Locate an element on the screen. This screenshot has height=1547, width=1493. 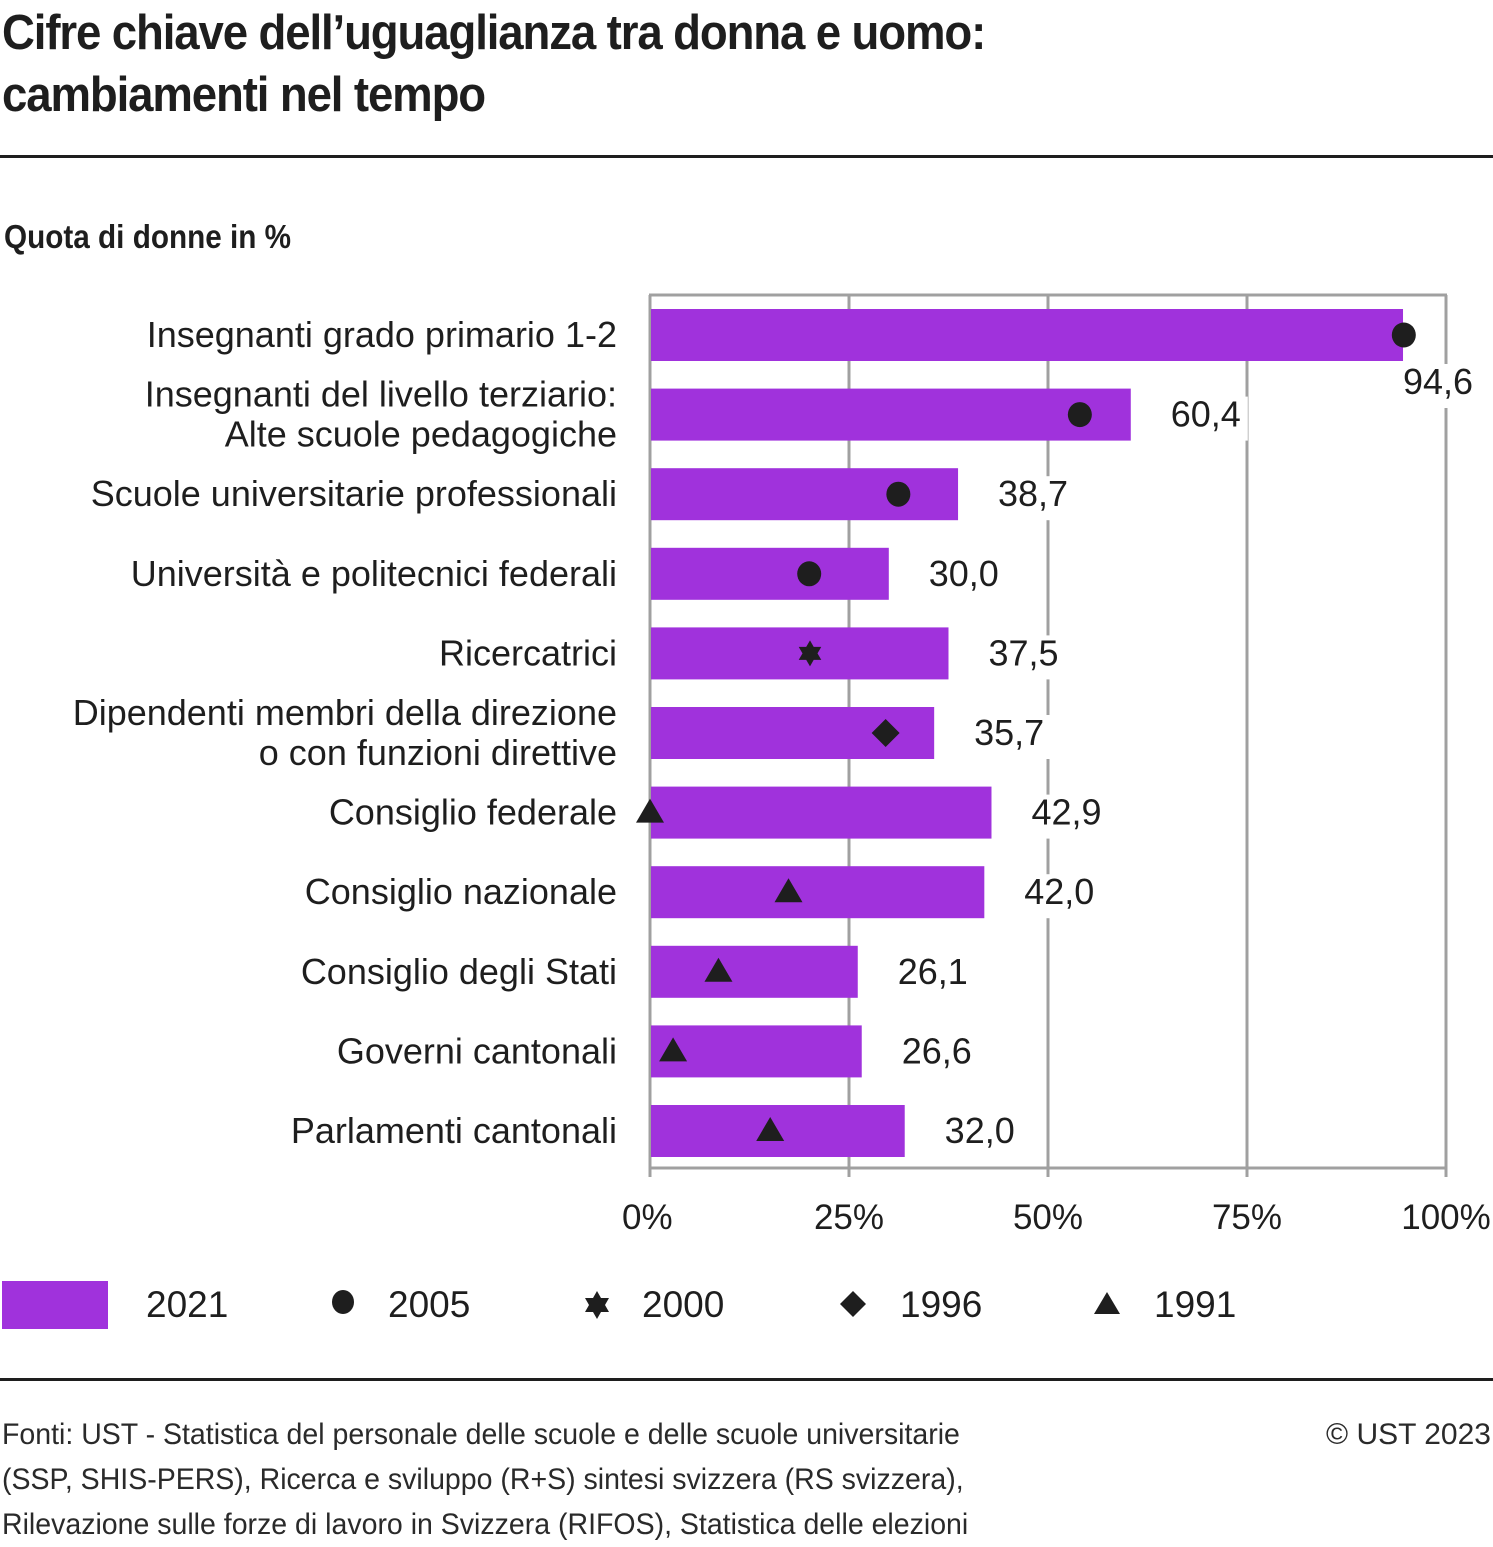
x-tick-label: 25% is located at coordinates (849, 1217).